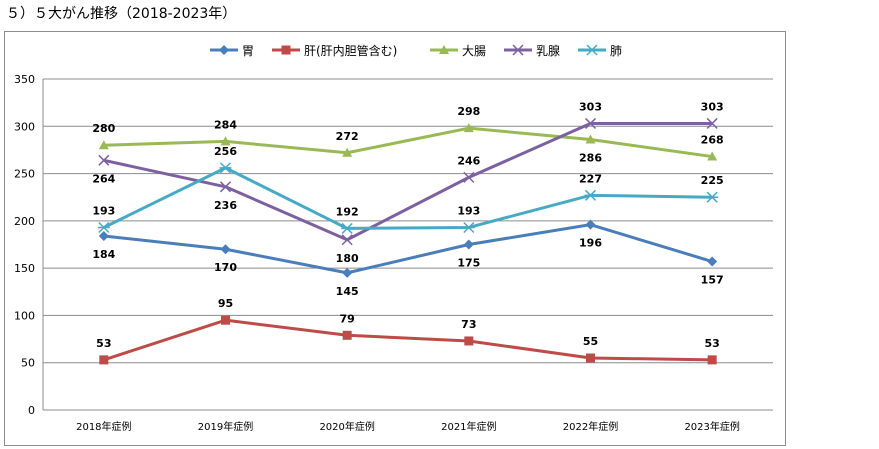  I want to click on data-label: 157, so click(712, 280).